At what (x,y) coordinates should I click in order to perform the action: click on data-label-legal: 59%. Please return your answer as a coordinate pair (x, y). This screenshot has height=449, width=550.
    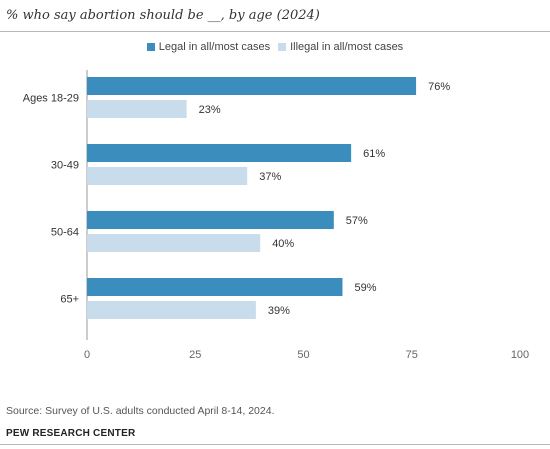
    Looking at the image, I should click on (365, 288).